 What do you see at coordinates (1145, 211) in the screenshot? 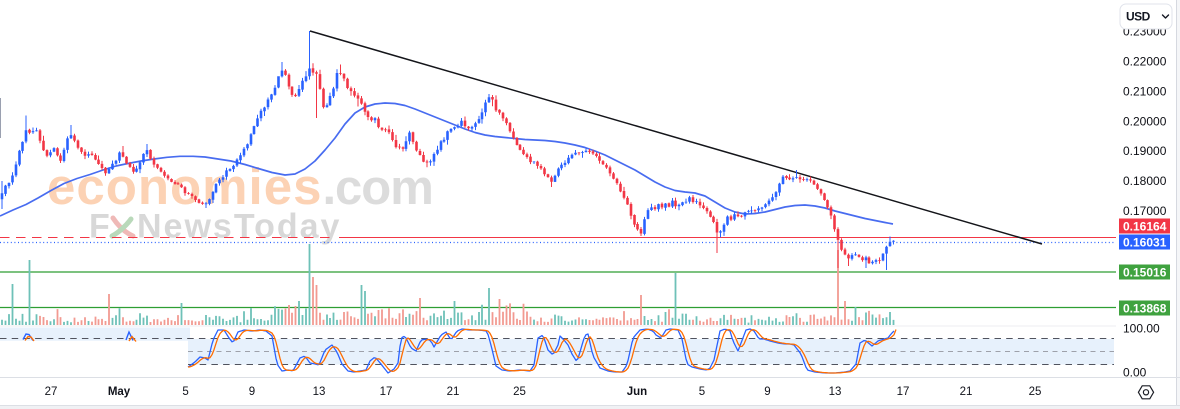
I see `svg-text: 0.17000` at bounding box center [1145, 211].